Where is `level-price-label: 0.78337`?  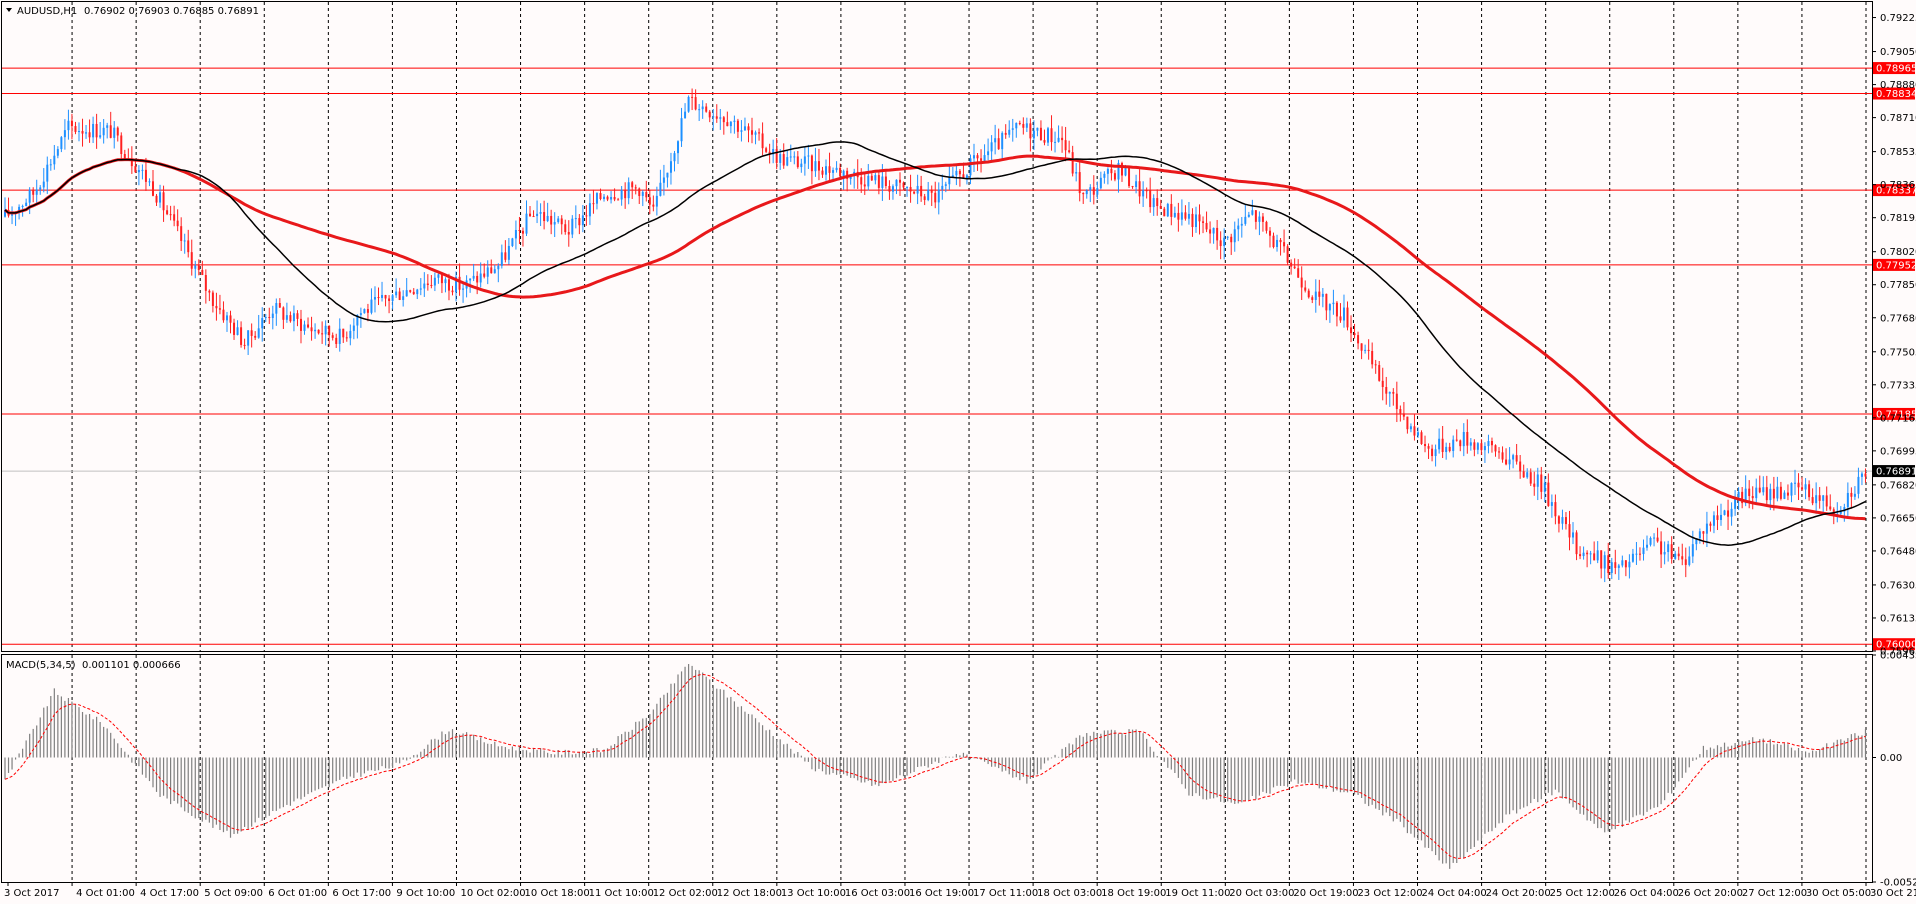
level-price-label: 0.78337 is located at coordinates (1896, 191).